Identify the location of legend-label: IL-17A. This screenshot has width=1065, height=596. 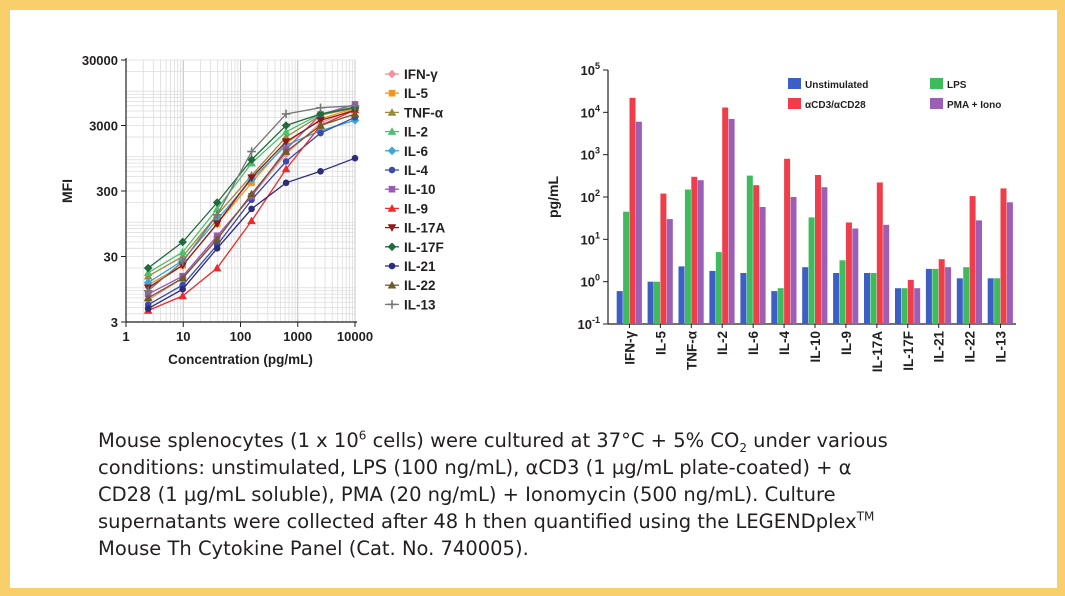
(425, 228).